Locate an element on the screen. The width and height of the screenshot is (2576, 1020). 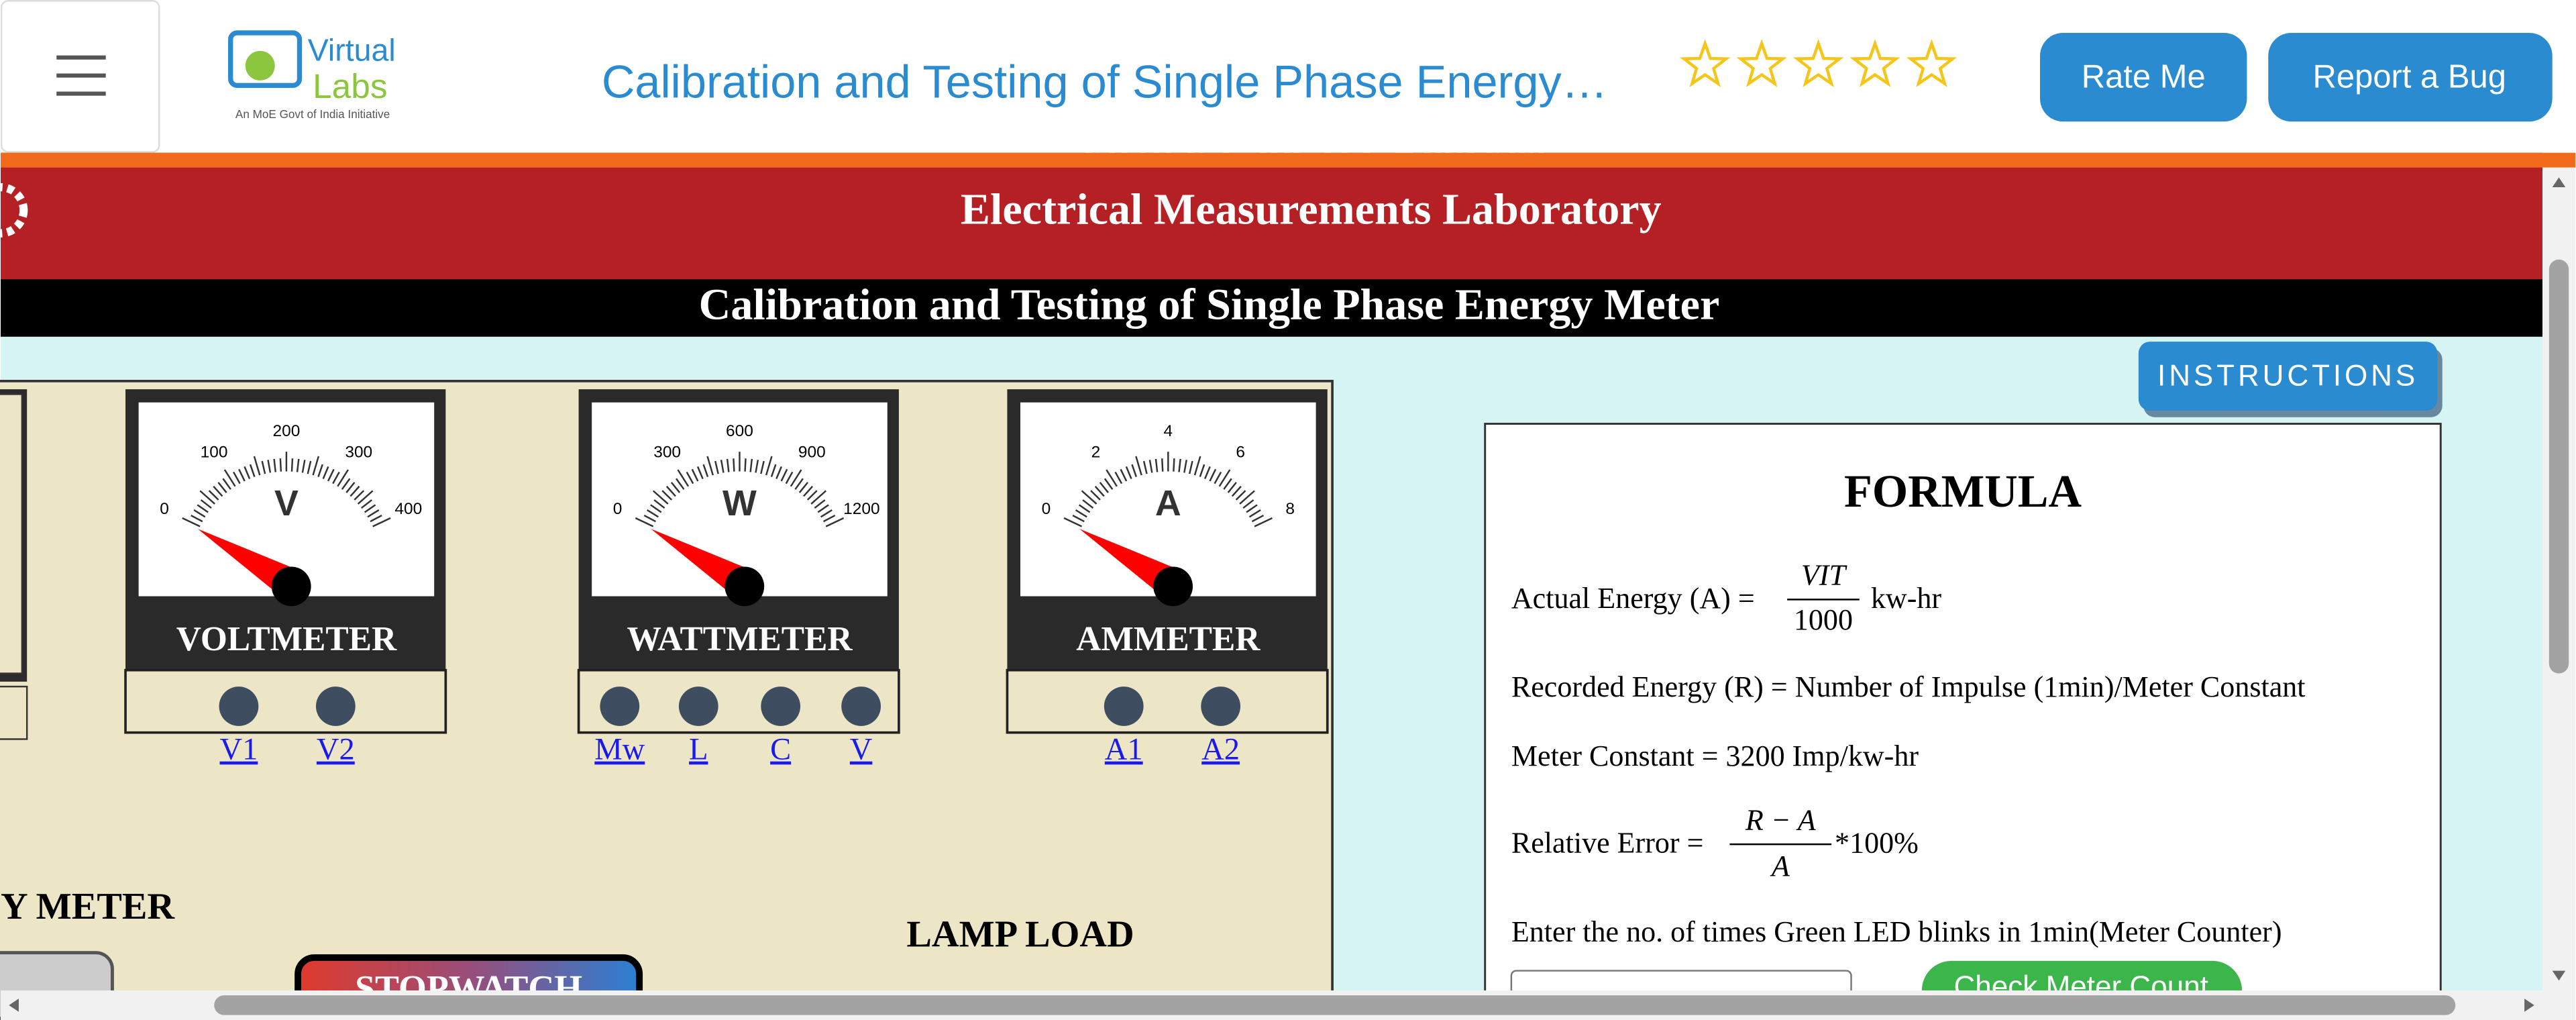
dial-label: 8 is located at coordinates (1290, 509).